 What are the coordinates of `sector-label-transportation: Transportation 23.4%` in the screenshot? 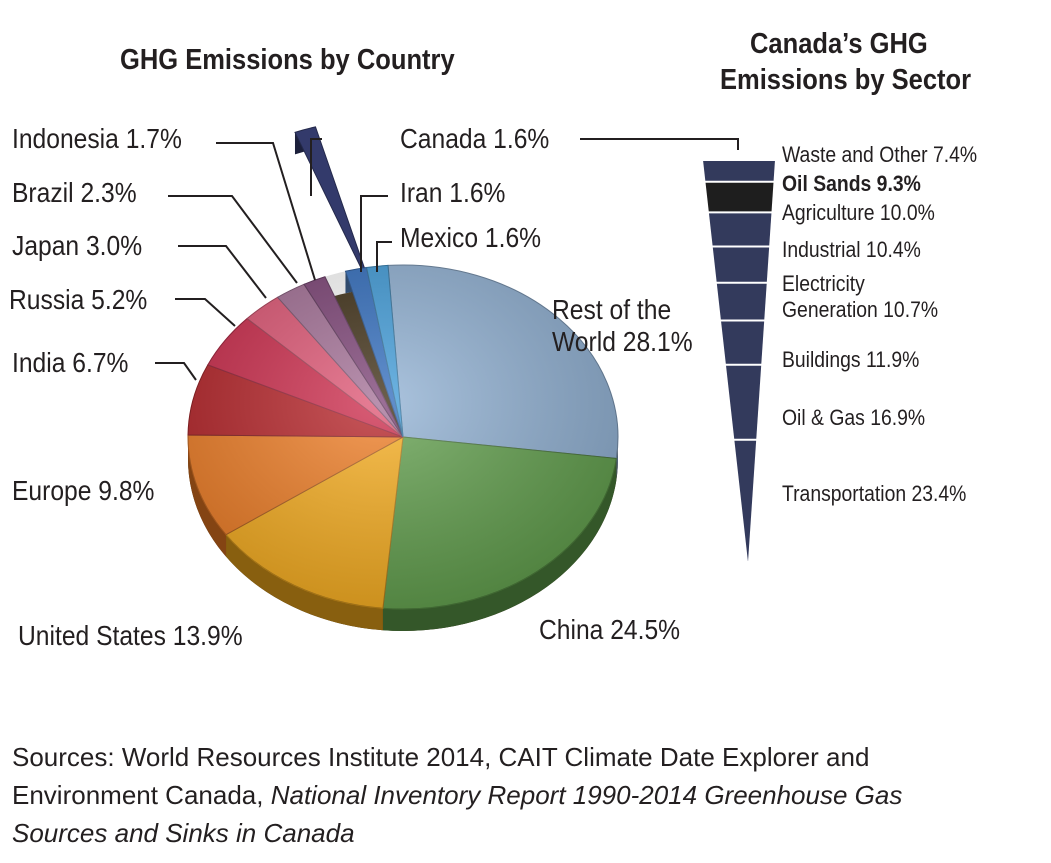 It's located at (874, 493).